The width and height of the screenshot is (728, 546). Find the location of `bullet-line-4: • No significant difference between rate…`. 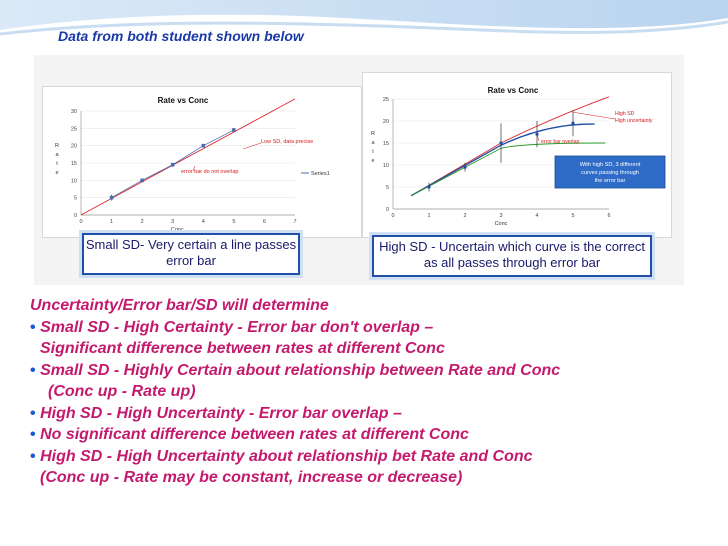

bullet-line-4: • No significant difference between rate… is located at coordinates (370, 435).